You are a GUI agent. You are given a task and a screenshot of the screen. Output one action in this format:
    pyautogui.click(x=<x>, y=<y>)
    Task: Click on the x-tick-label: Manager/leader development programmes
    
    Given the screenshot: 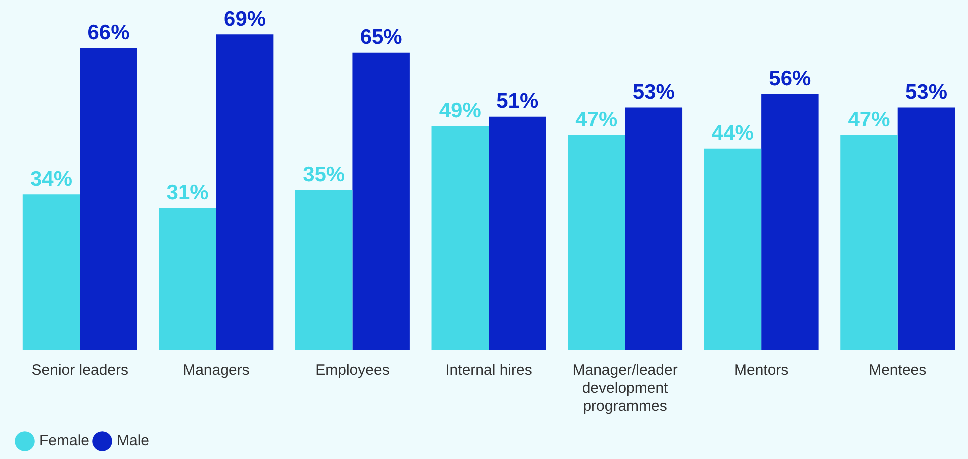 What is the action you would take?
    pyautogui.click(x=625, y=389)
    